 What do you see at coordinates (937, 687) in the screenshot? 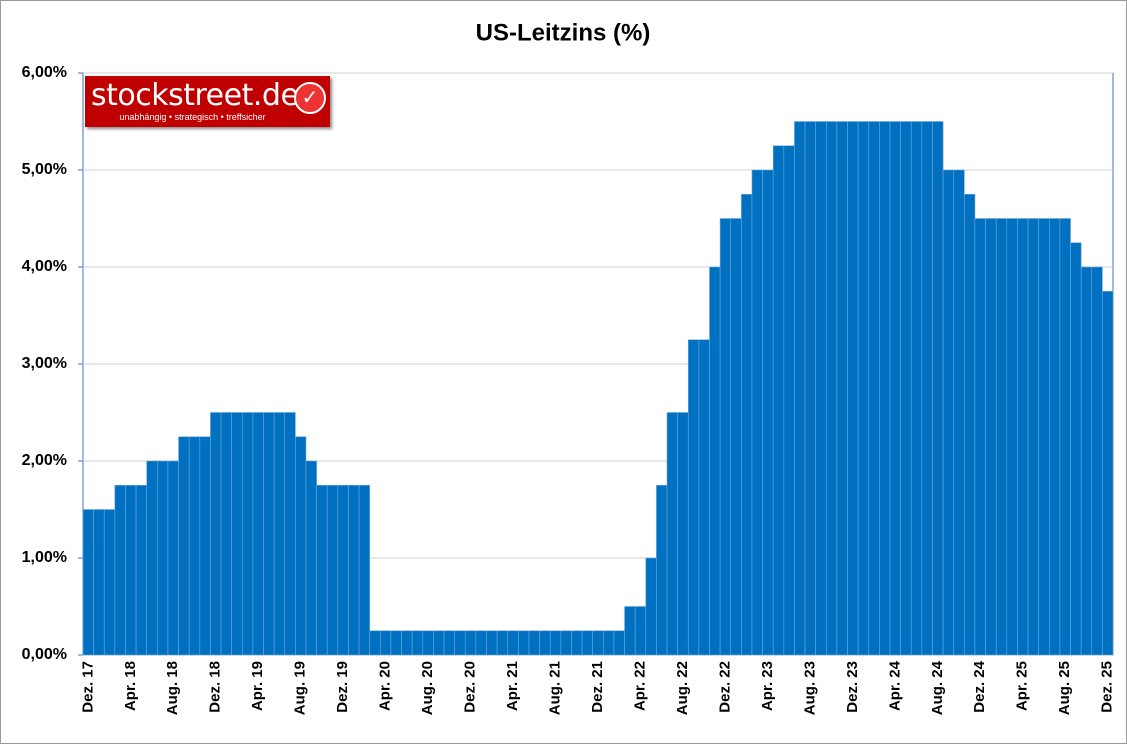
I see `x-tick-label: Aug. 24` at bounding box center [937, 687].